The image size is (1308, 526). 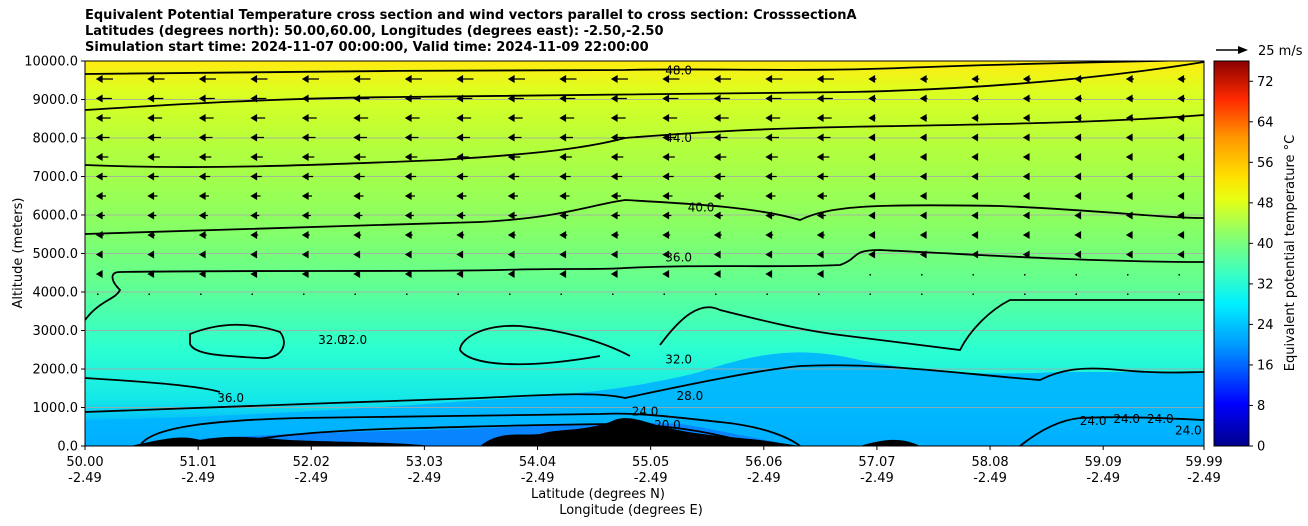 What do you see at coordinates (311, 462) in the screenshot?
I see `x-tick-label-lat: 52.02` at bounding box center [311, 462].